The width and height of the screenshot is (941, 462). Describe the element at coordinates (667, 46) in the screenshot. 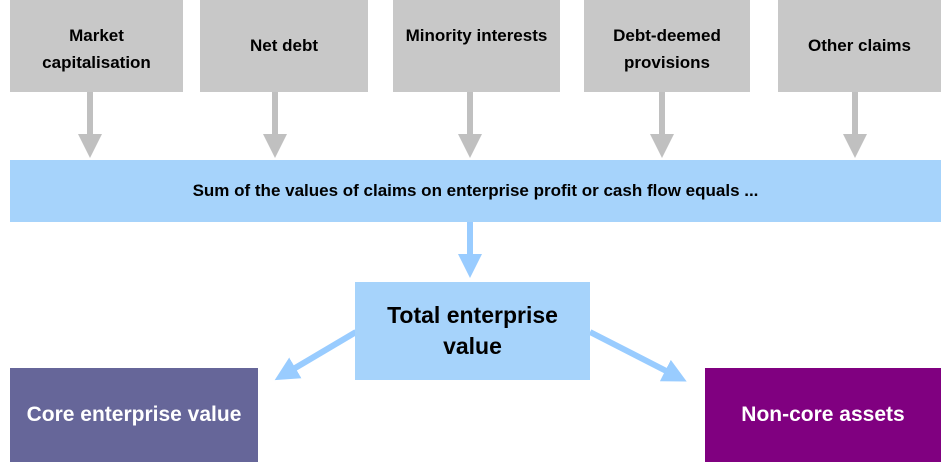

I see `claim-box: Debt-deemed provisions` at that location.